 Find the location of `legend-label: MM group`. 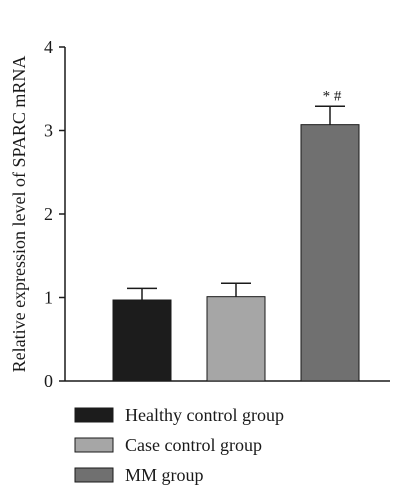

legend-label: MM group is located at coordinates (164, 475).